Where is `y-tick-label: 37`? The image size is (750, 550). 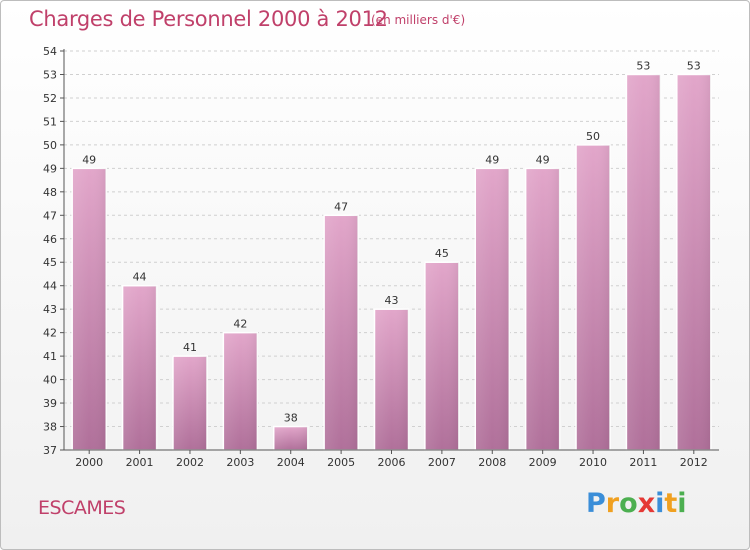
y-tick-label: 37 is located at coordinates (50, 450).